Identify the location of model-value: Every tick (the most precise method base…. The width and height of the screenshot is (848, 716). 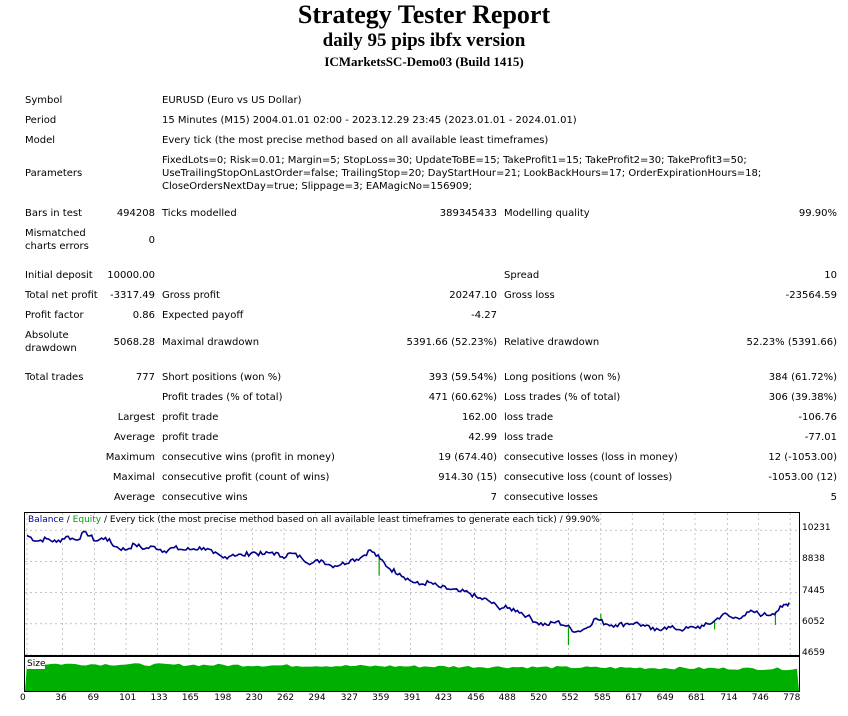
(355, 140).